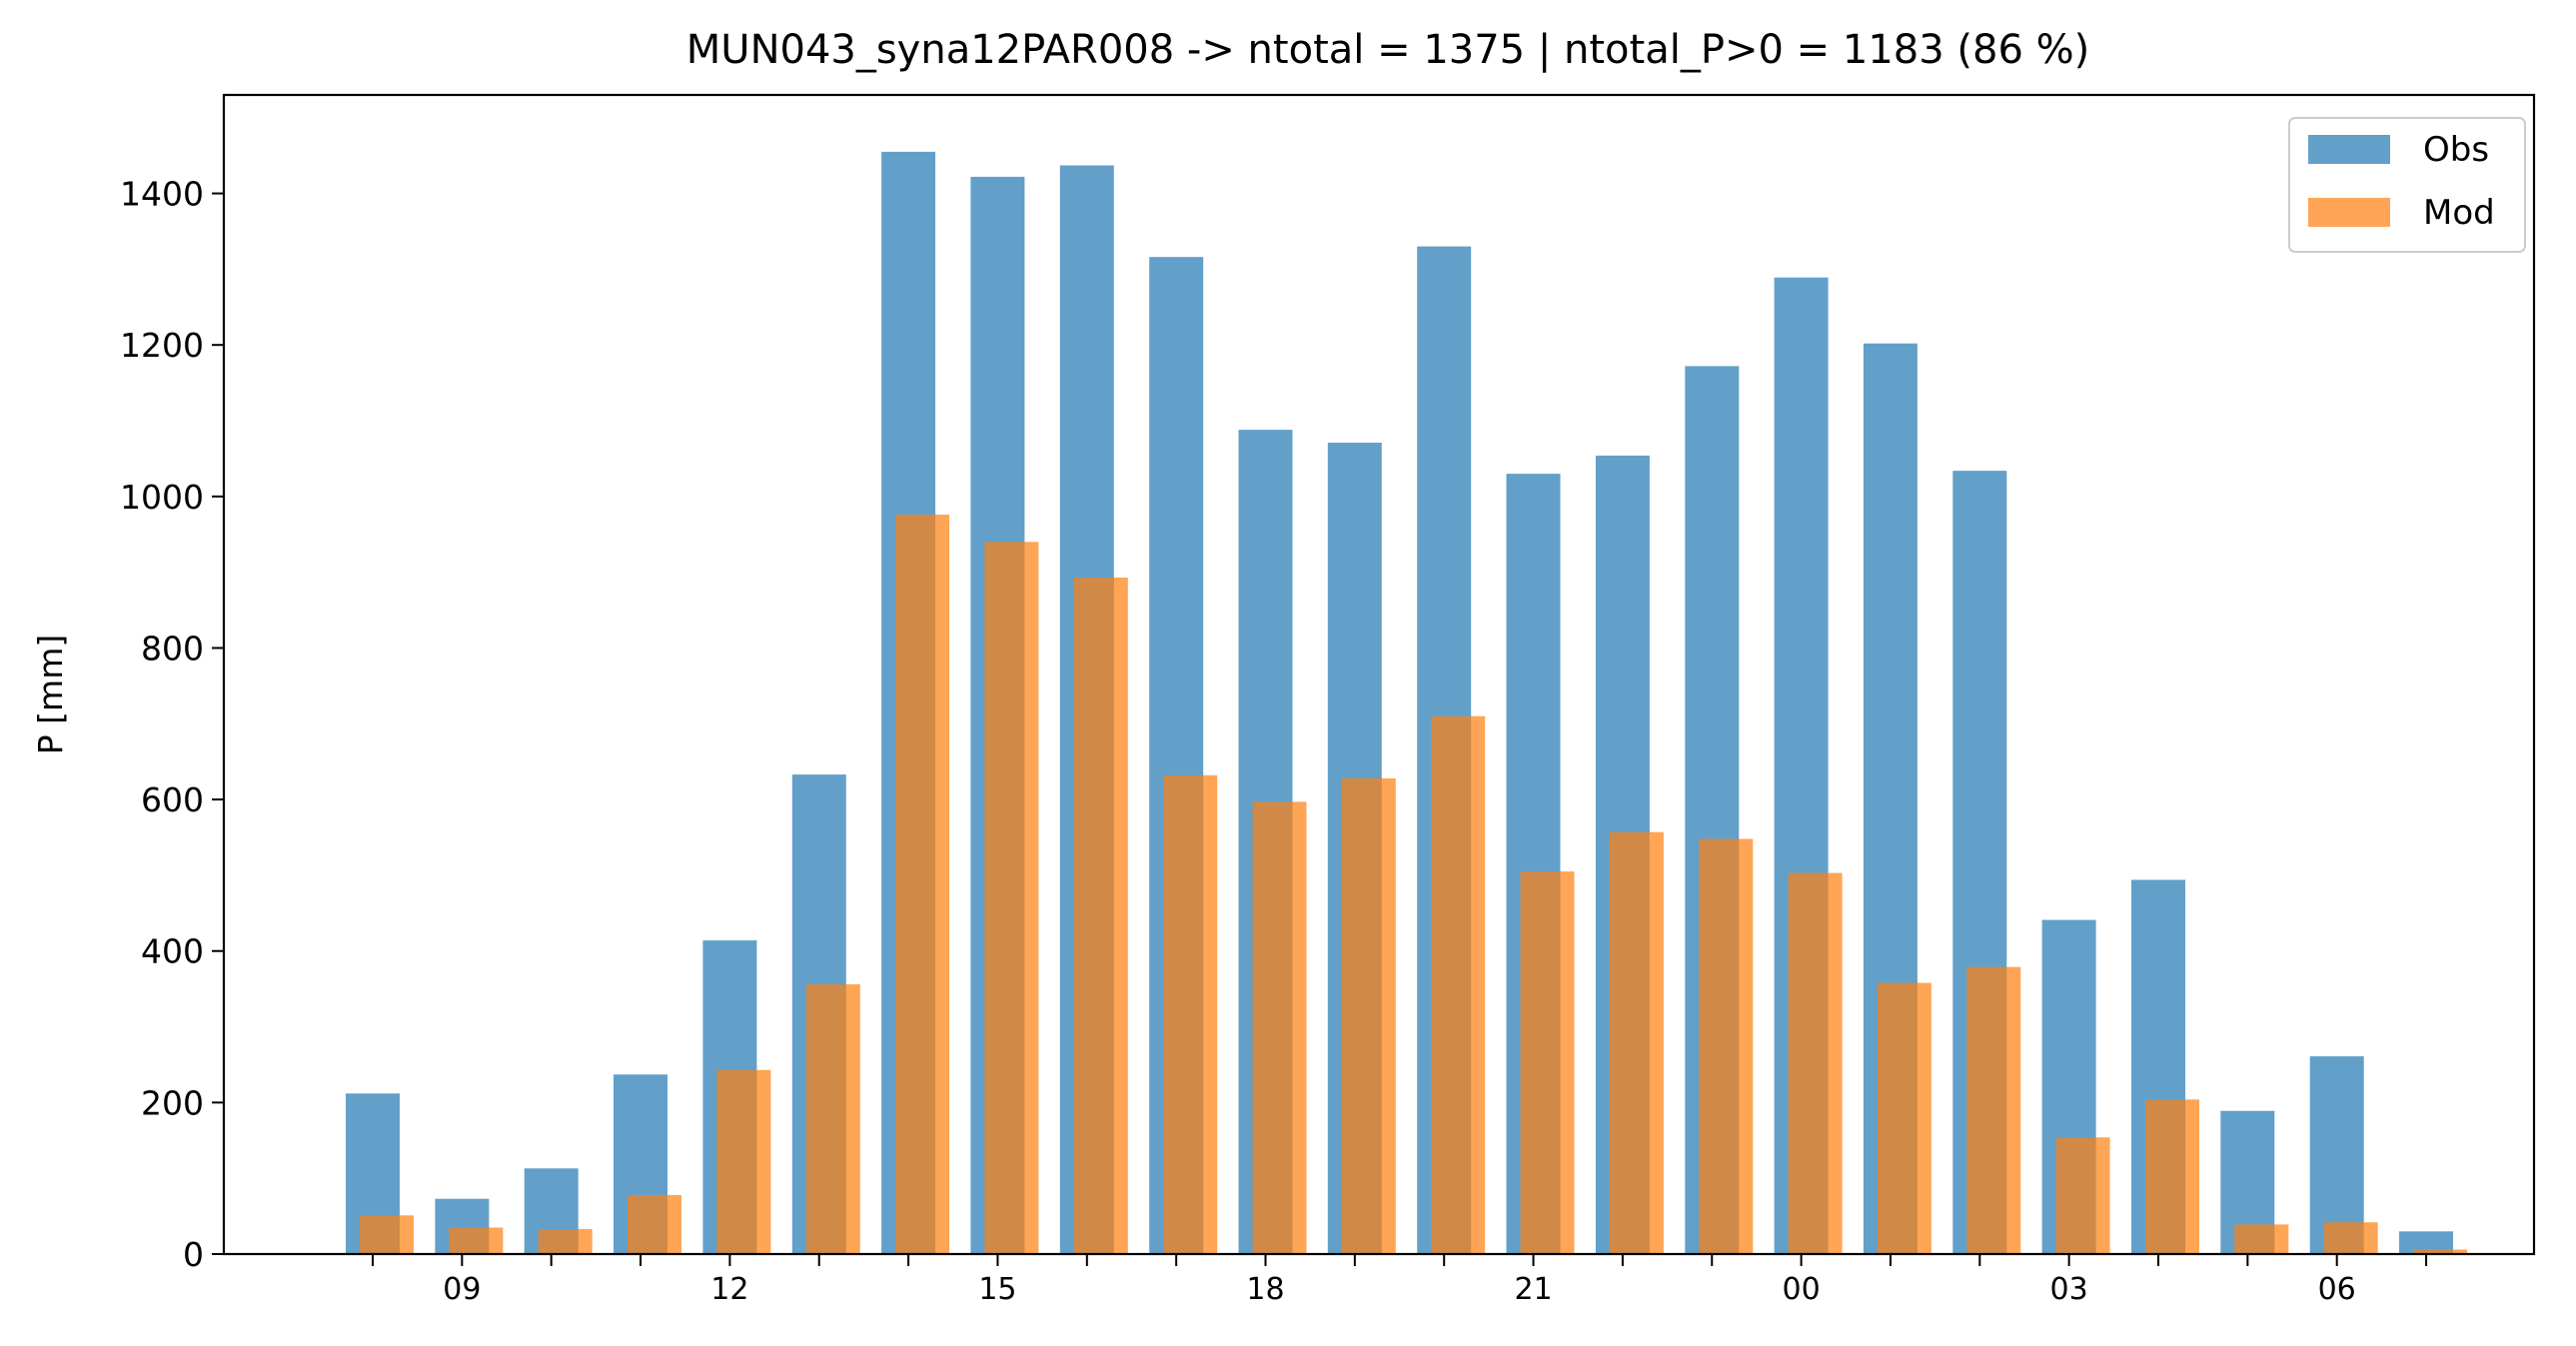 Image resolution: width=2576 pixels, height=1346 pixels. I want to click on y-tick-label: 1000, so click(162, 497).